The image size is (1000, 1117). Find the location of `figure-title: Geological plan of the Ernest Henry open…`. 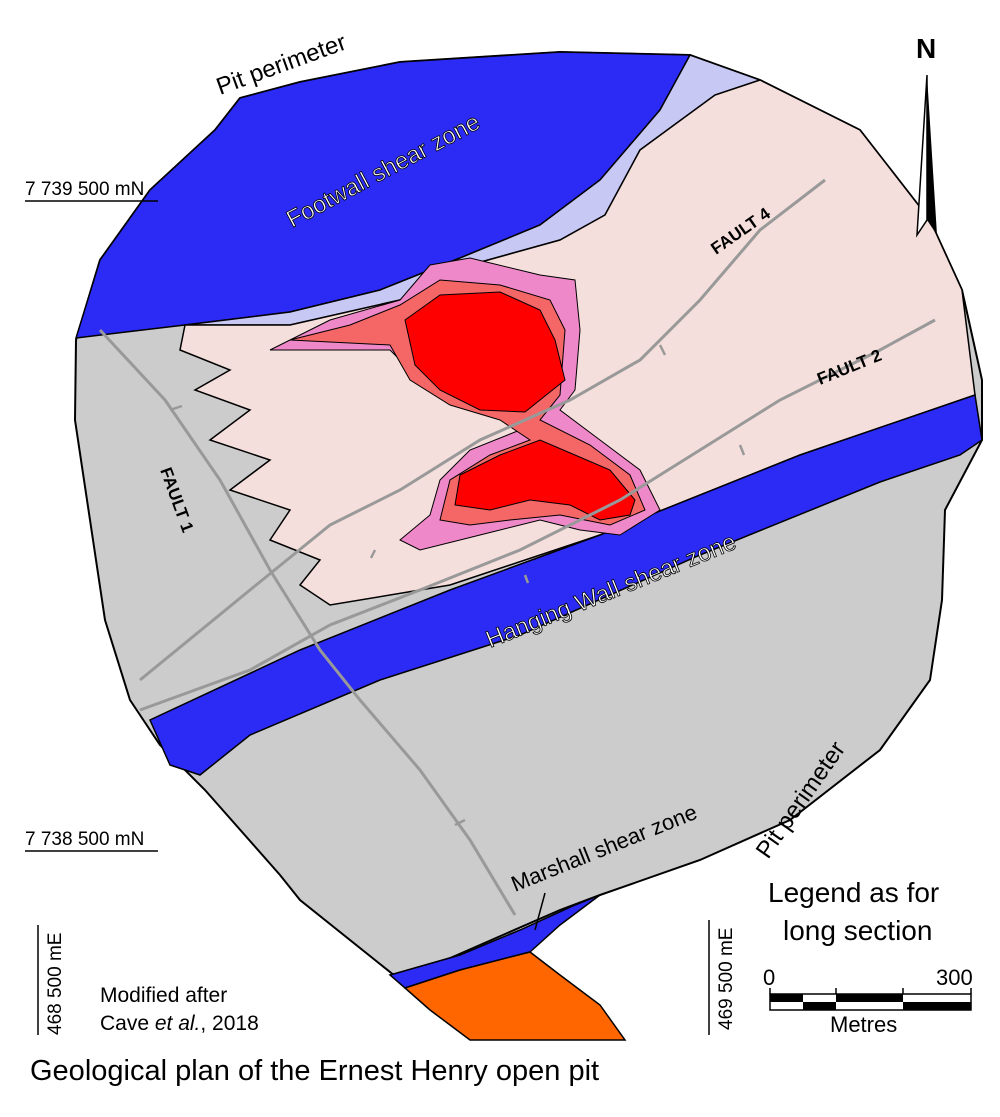

figure-title: Geological plan of the Ernest Henry open… is located at coordinates (314, 1071).